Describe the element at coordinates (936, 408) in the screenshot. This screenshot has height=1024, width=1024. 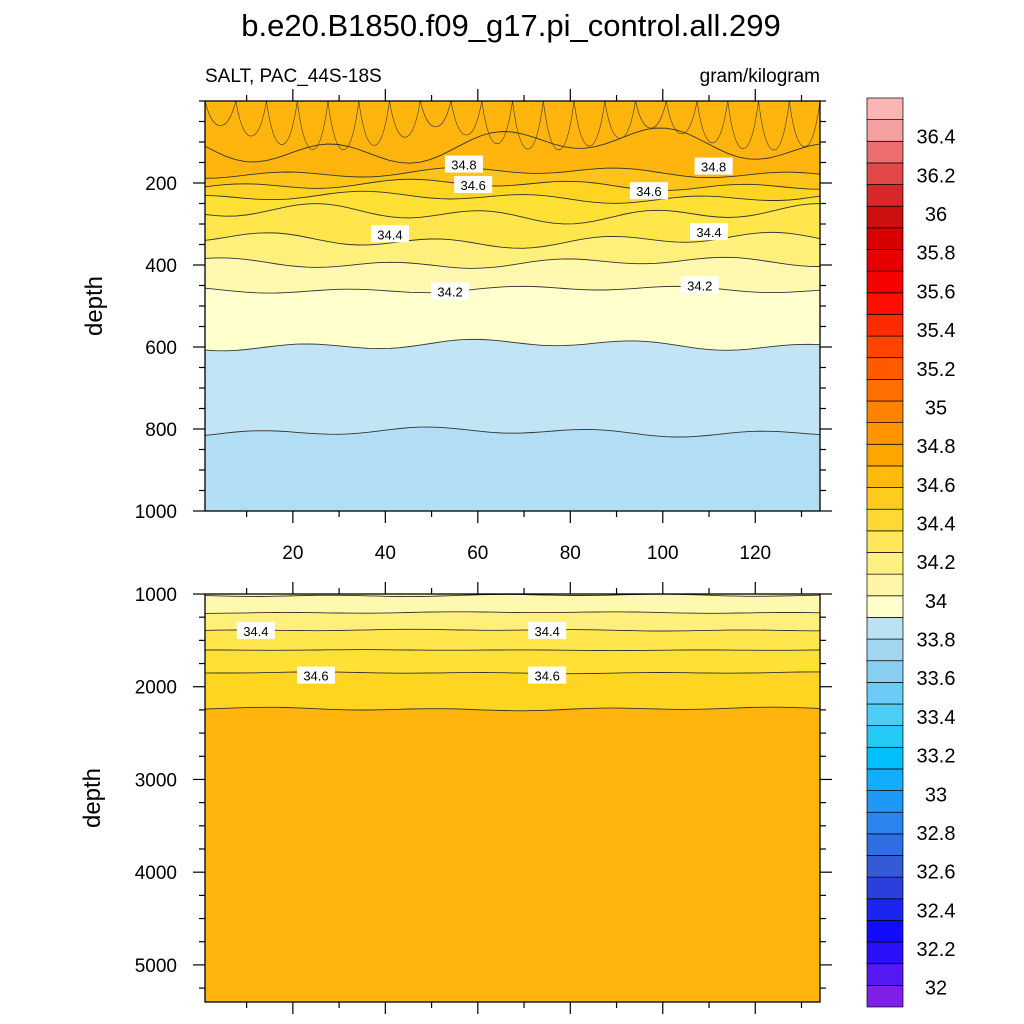
I see `colorbar-label: 35` at that location.